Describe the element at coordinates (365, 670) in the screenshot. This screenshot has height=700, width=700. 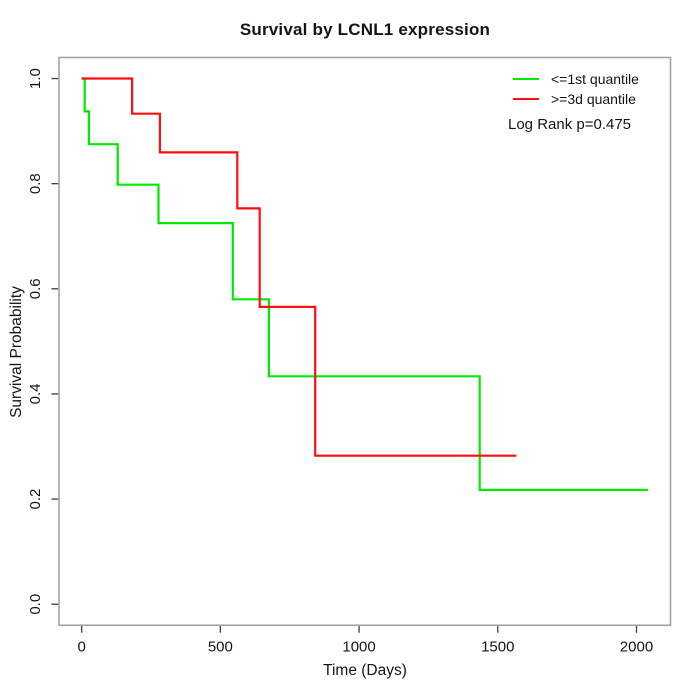
I see `x-axis-label: Time (Days)` at that location.